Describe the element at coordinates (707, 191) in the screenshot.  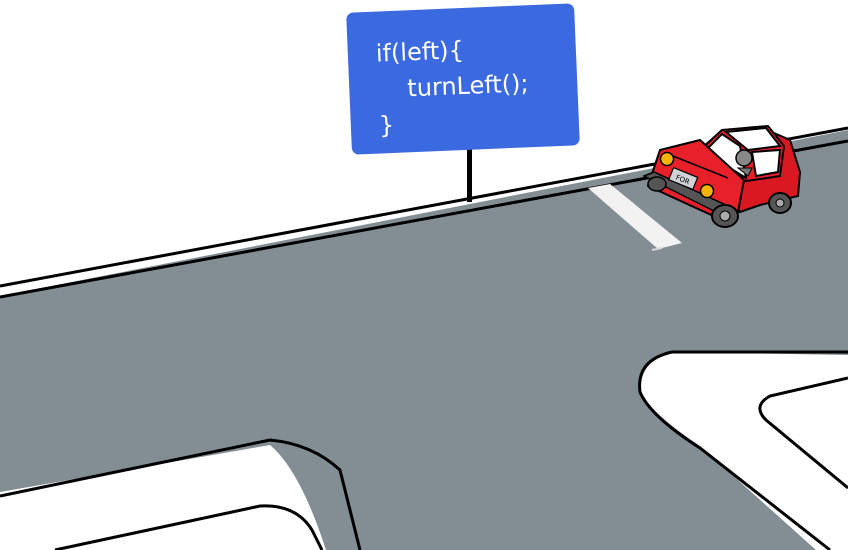
I see `right-headlight` at that location.